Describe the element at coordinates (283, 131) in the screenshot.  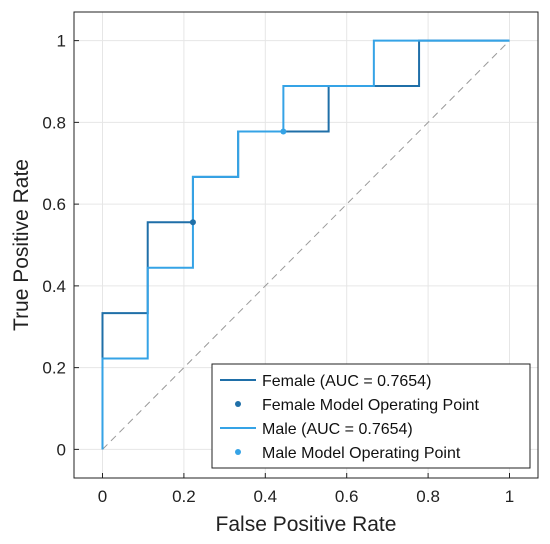
I see `male-model-operating-point-marker` at that location.